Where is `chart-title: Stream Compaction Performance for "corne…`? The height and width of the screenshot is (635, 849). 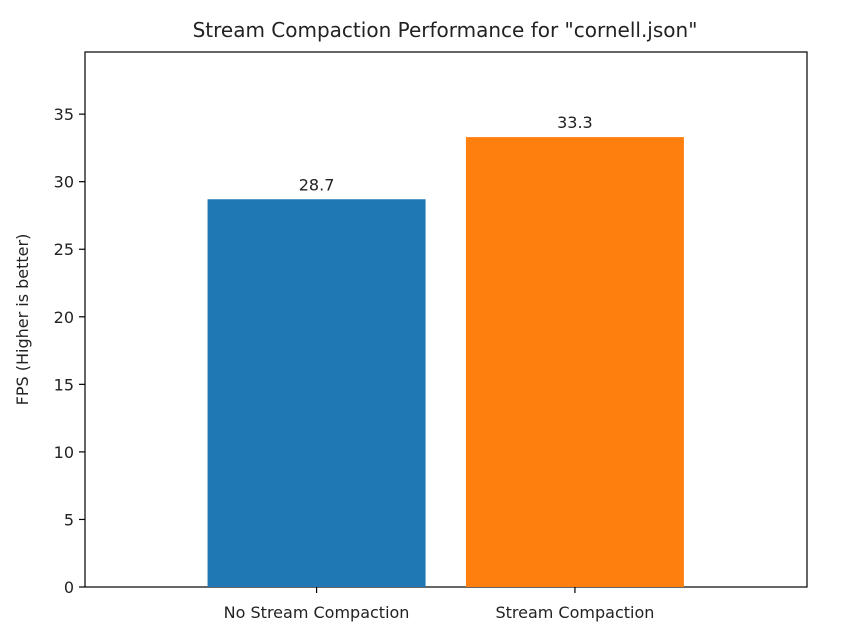
chart-title: Stream Compaction Performance for "corne… is located at coordinates (445, 30).